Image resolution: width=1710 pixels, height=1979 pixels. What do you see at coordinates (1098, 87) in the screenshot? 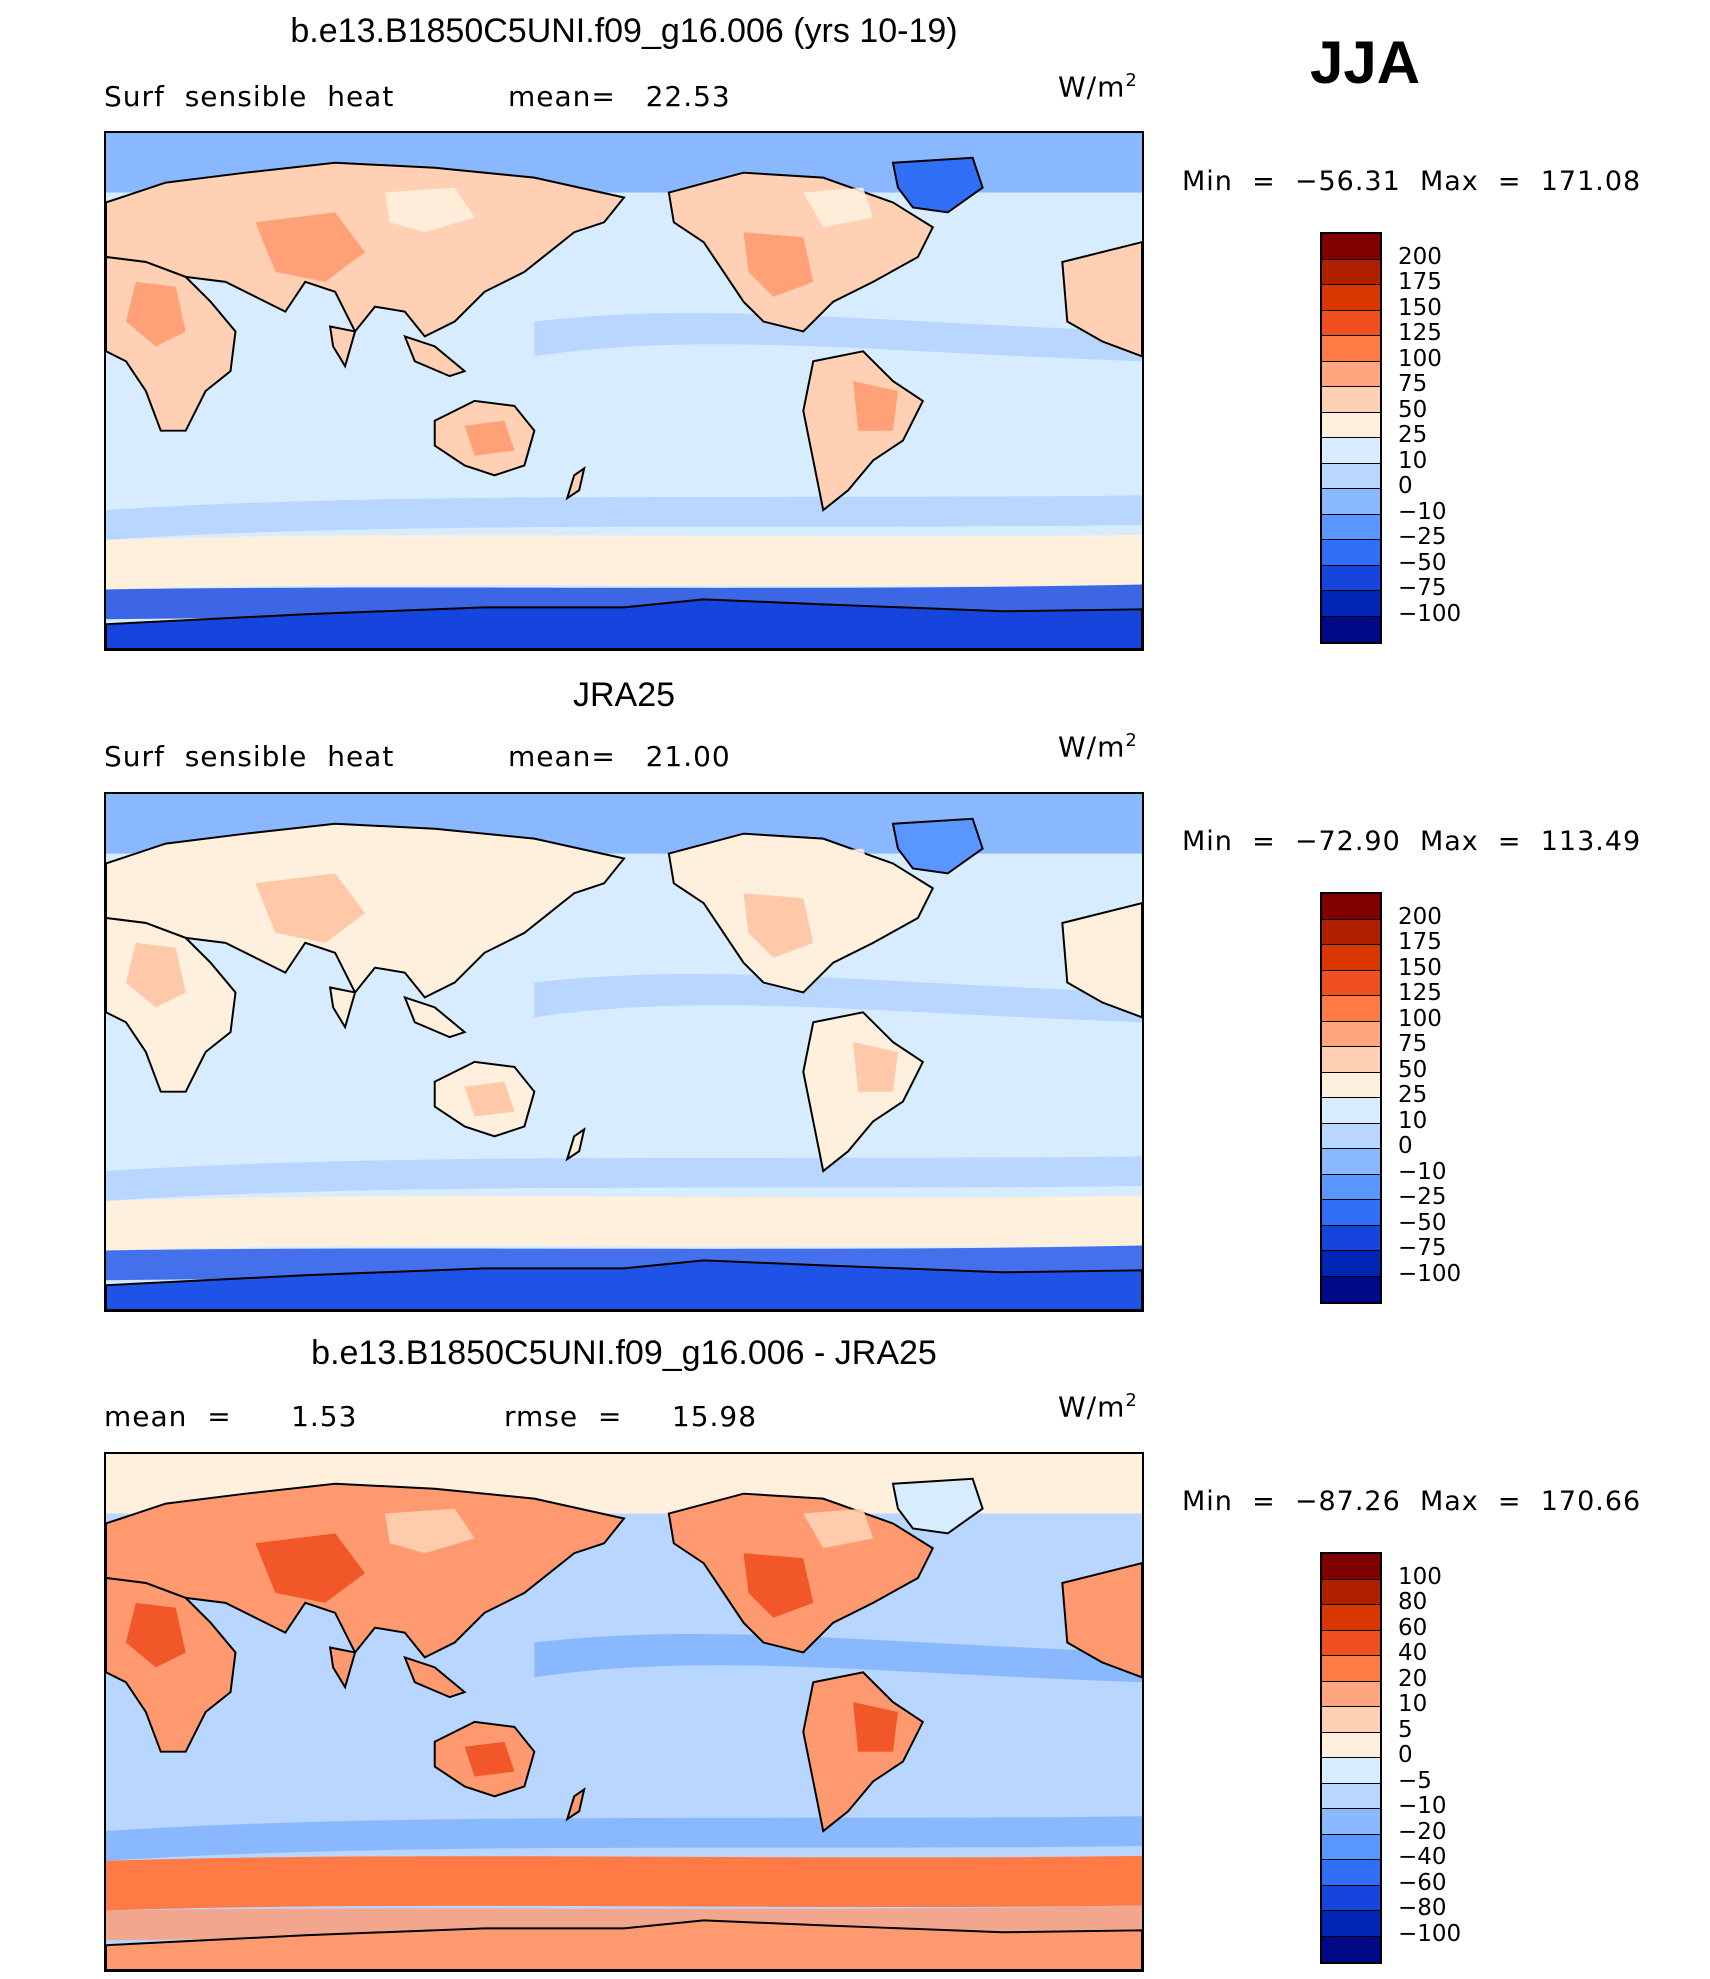
I see `units-label-model: W/m2` at bounding box center [1098, 87].